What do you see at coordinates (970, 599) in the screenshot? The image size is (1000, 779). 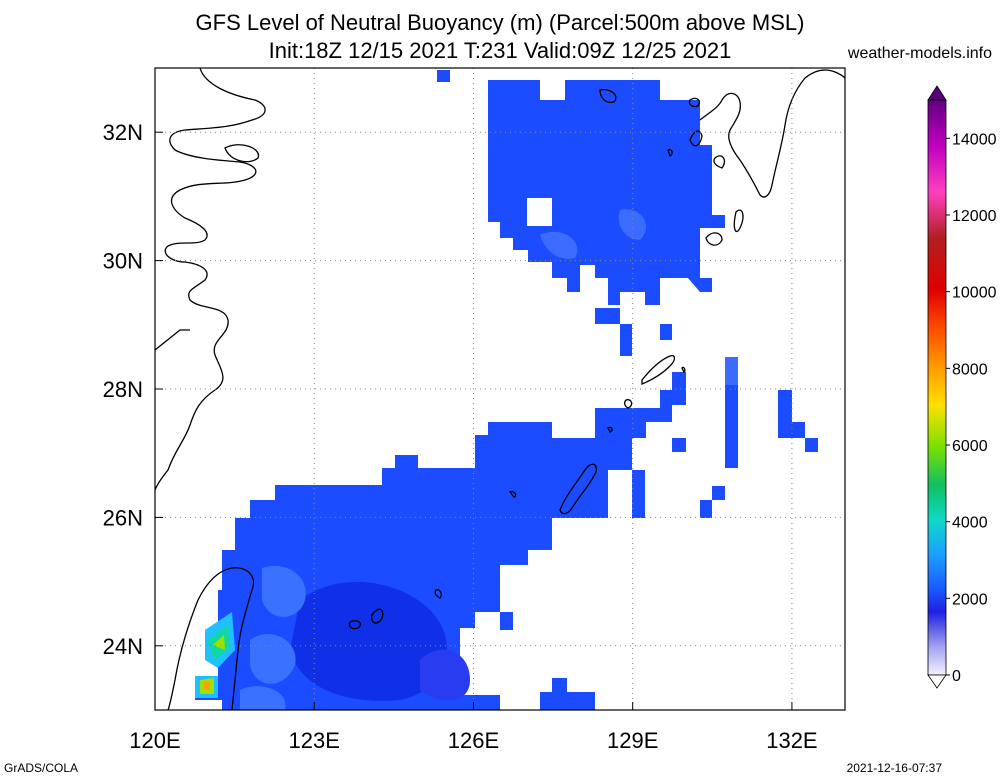 I see `colorbar-label: 2000` at bounding box center [970, 599].